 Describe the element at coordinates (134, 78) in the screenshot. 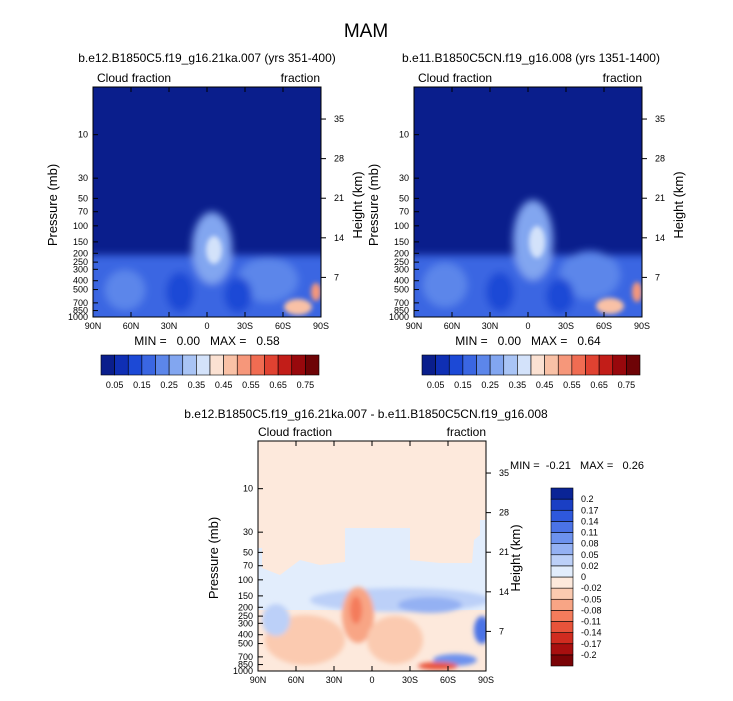

I see `panel-1-left-label: Cloud fraction` at that location.